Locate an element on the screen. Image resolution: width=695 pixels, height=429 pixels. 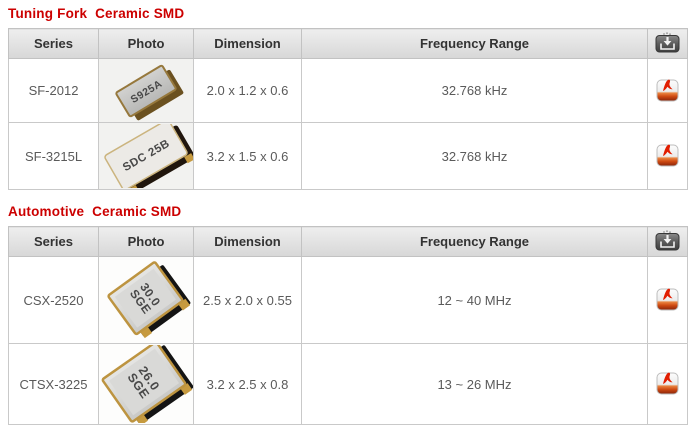
dimension-cell: 2.0 x 1.2 x 0.6 is located at coordinates (247, 90).